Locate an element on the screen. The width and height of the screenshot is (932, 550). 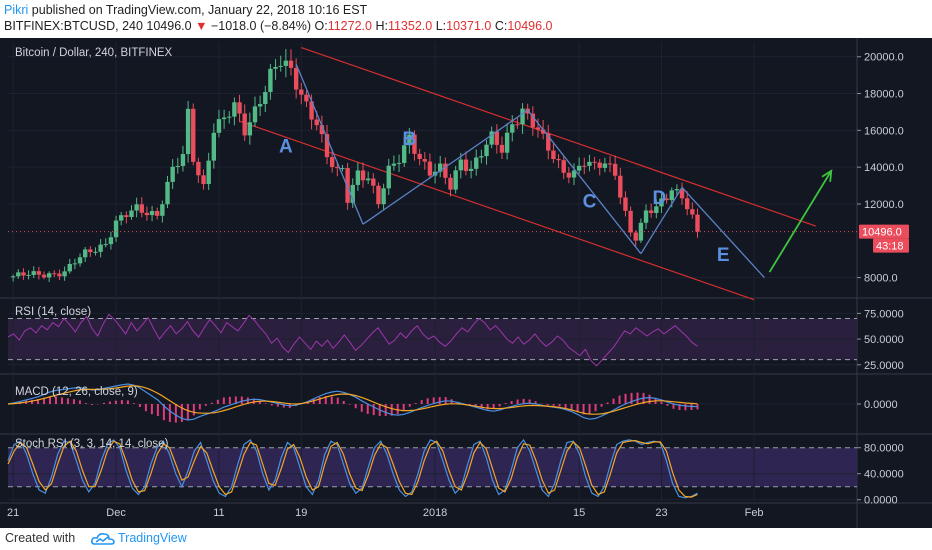
y-tick-label: 80.0000 is located at coordinates (884, 449).